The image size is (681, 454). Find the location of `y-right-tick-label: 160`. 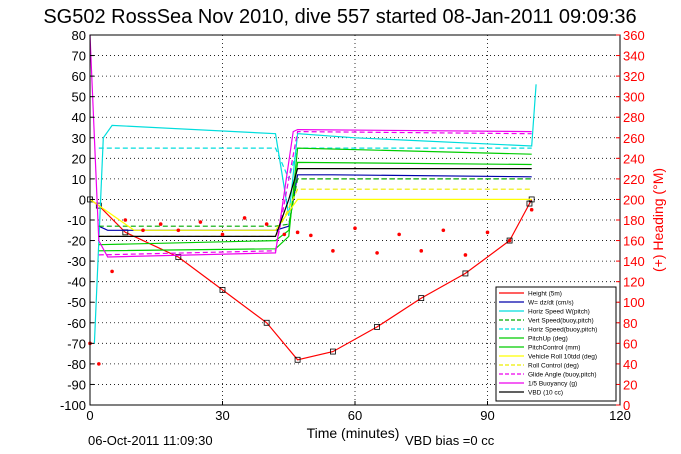

y-right-tick-label: 160 is located at coordinates (634, 241).